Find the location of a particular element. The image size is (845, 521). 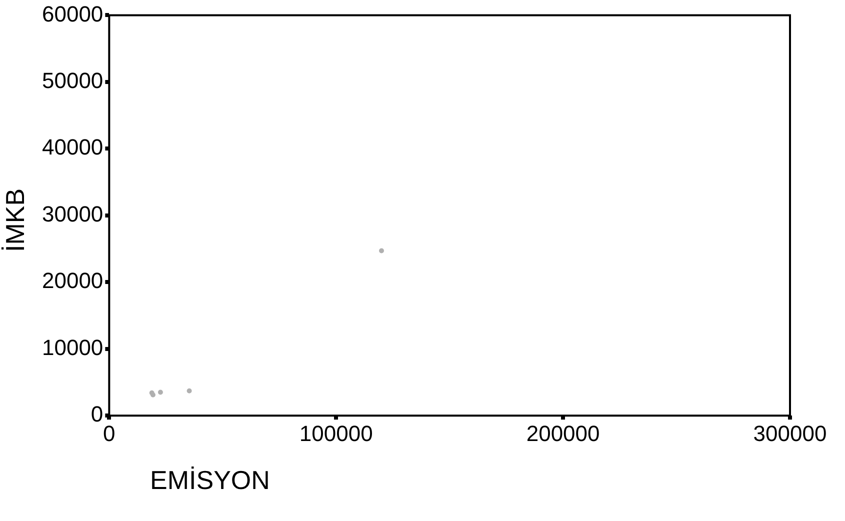

x-tick-label: 100000 is located at coordinates (336, 433).